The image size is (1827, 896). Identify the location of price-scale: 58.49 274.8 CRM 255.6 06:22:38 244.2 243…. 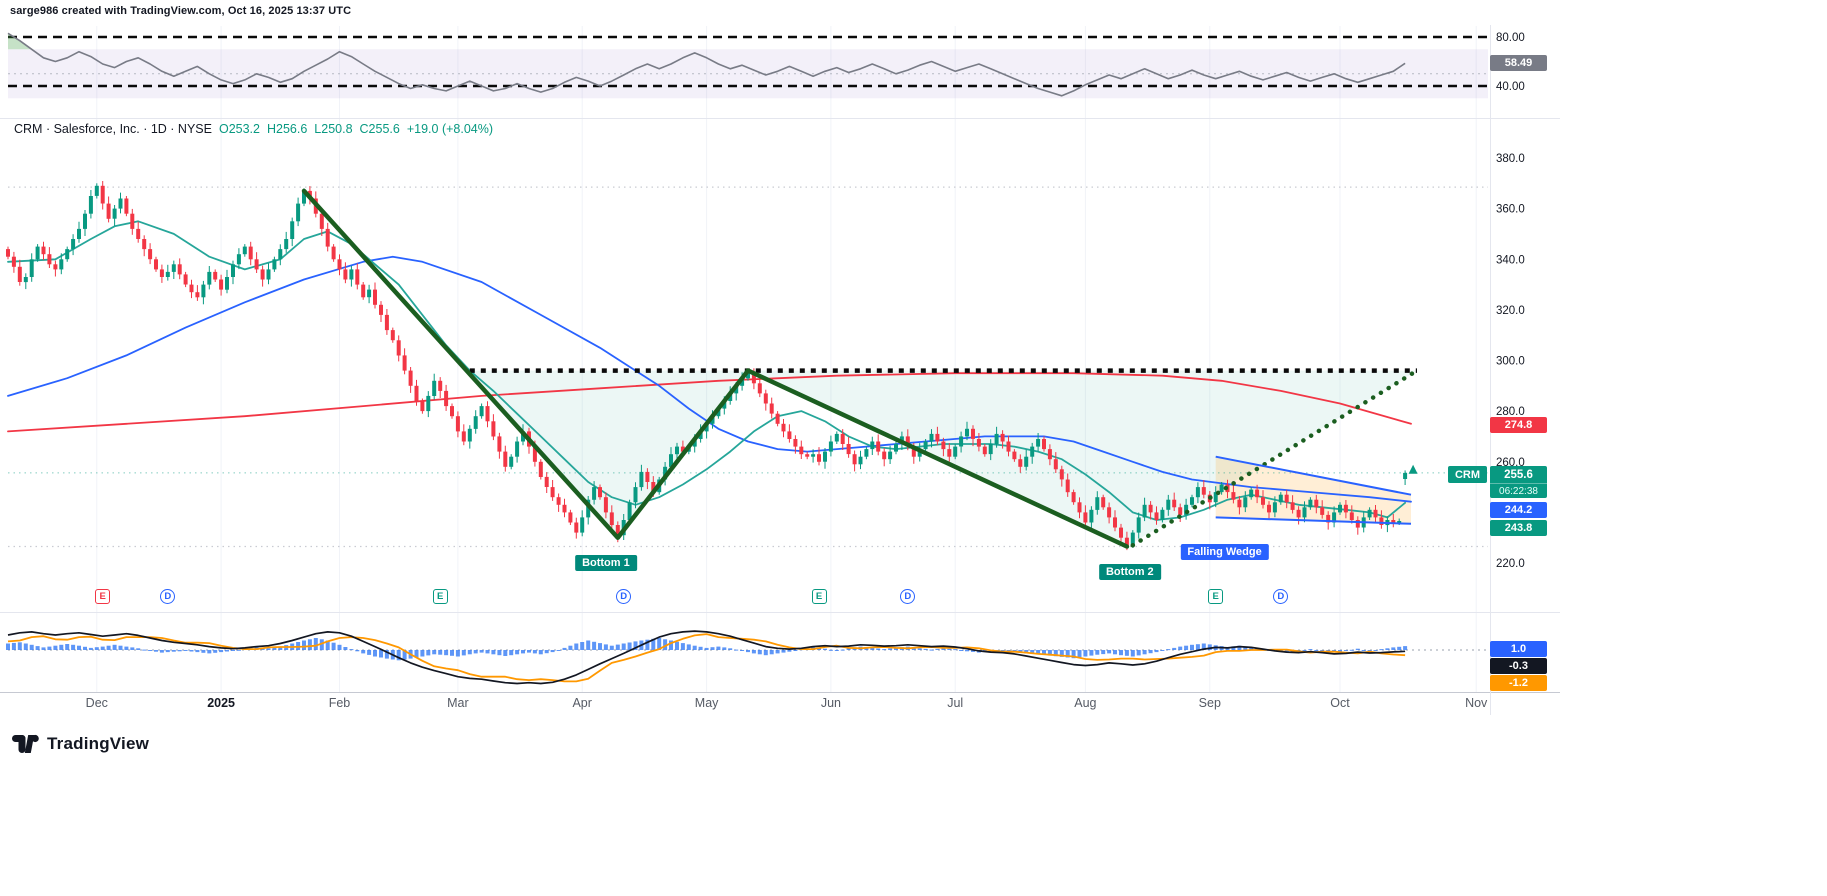
(1508, 448).